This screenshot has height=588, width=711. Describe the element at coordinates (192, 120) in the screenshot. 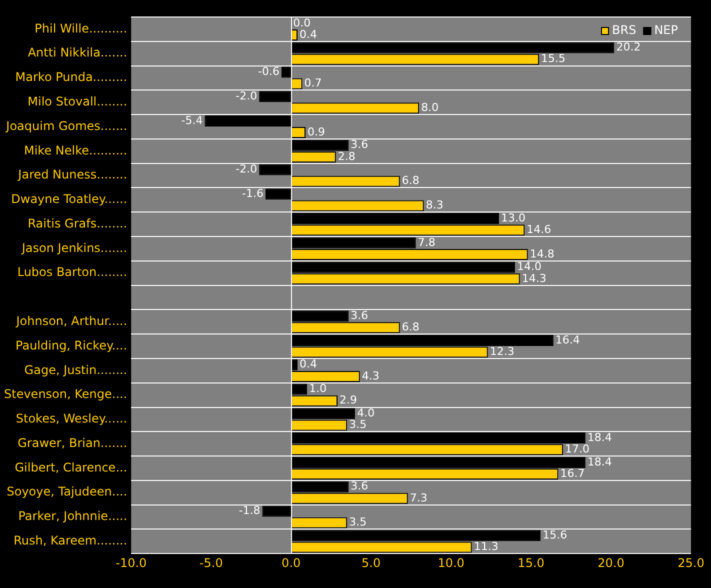

I see `data-label: -5.4` at that location.